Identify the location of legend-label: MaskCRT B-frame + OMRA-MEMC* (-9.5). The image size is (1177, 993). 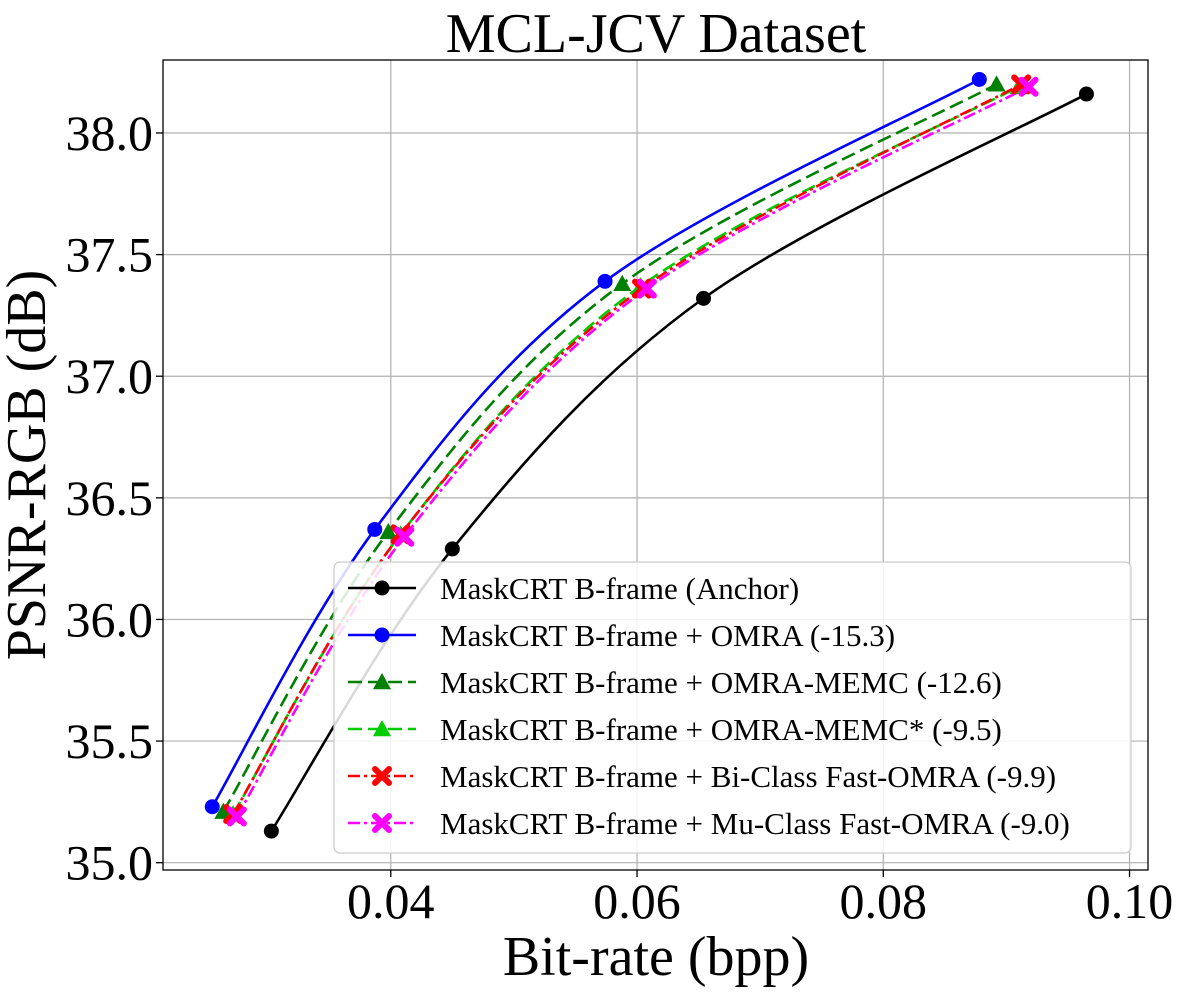
(721, 729).